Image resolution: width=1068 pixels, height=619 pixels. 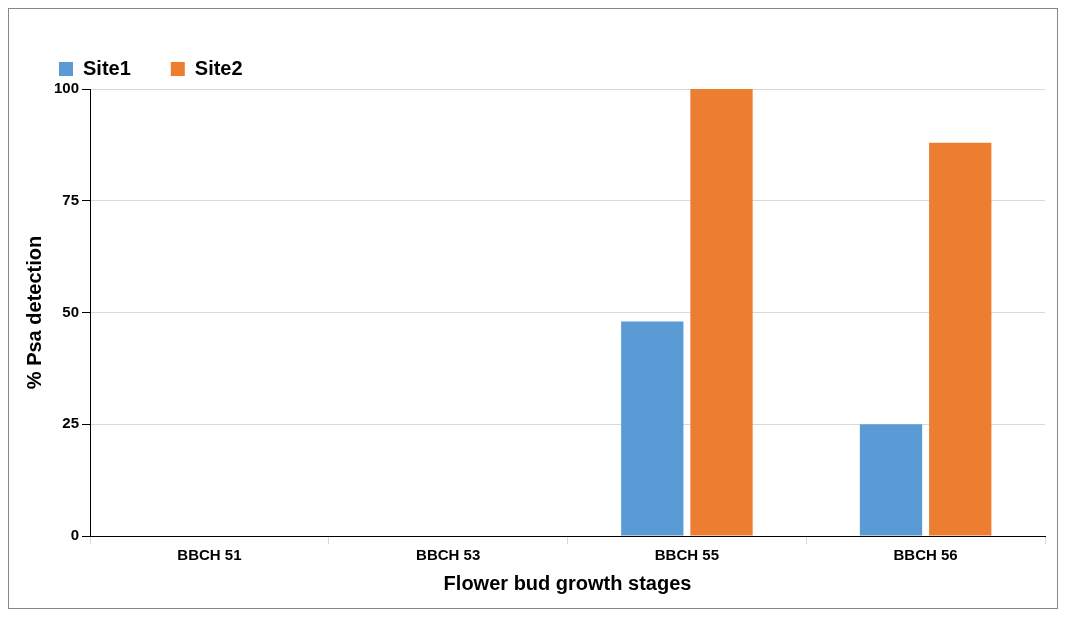 What do you see at coordinates (218, 67) in the screenshot?
I see `legend-label: Site2` at bounding box center [218, 67].